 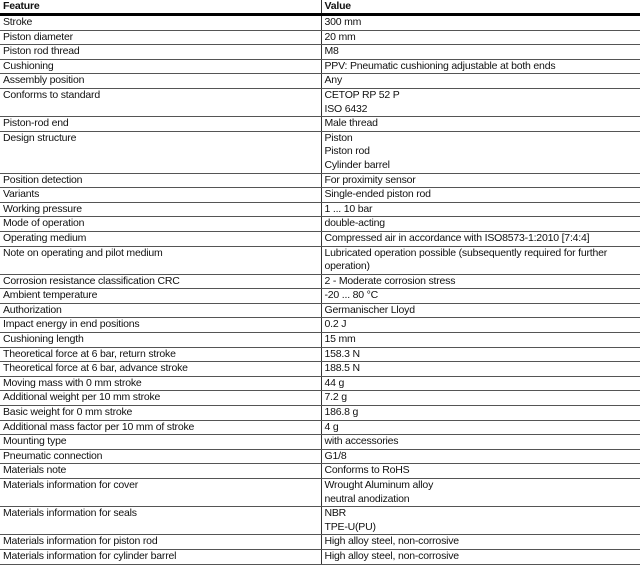 What do you see at coordinates (36, 123) in the screenshot?
I see `feature-label: Piston-rod end` at bounding box center [36, 123].